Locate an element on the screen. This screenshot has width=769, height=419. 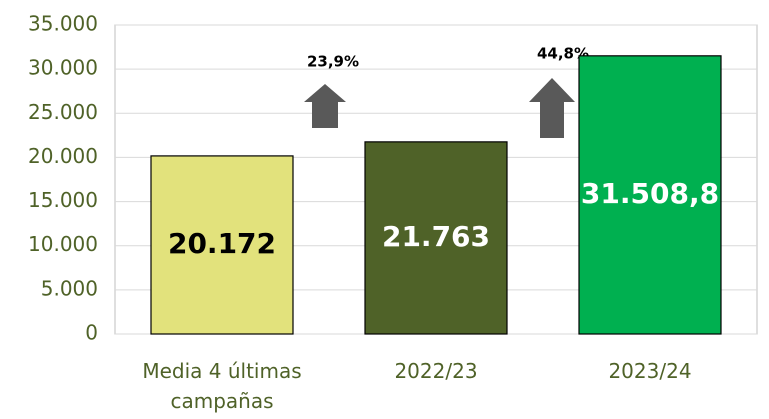
value-label: 31.508,8 is located at coordinates (650, 193).